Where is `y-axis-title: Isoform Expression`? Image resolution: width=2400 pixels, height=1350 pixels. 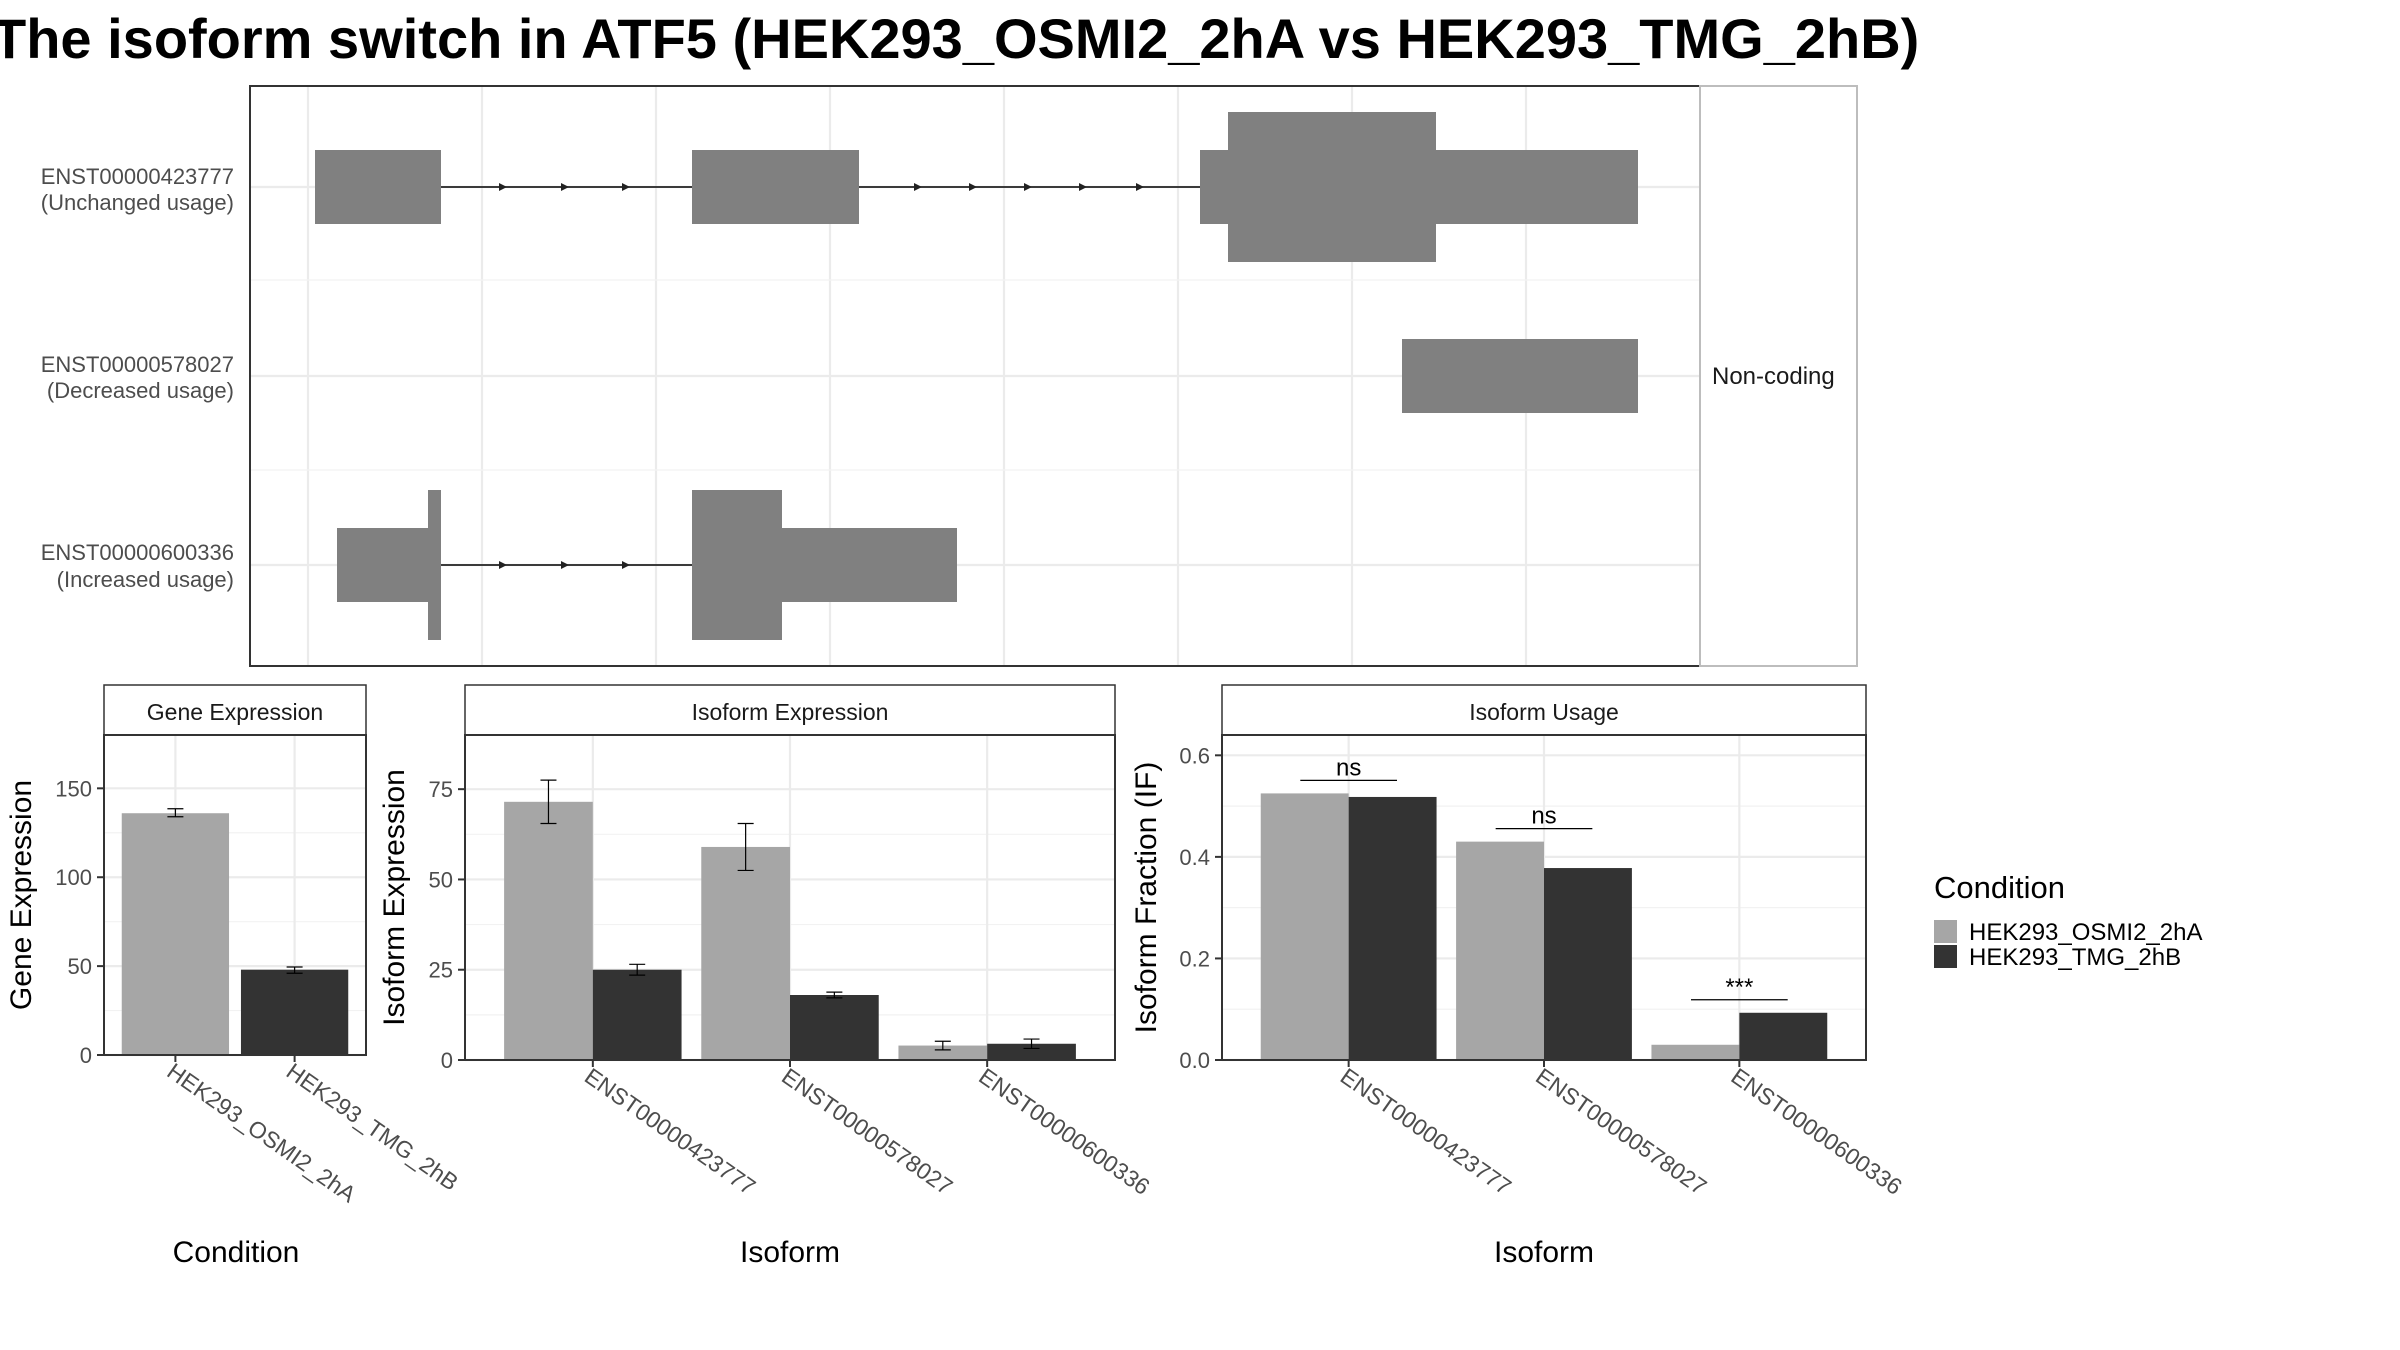 y-axis-title: Isoform Expression is located at coordinates (394, 897).